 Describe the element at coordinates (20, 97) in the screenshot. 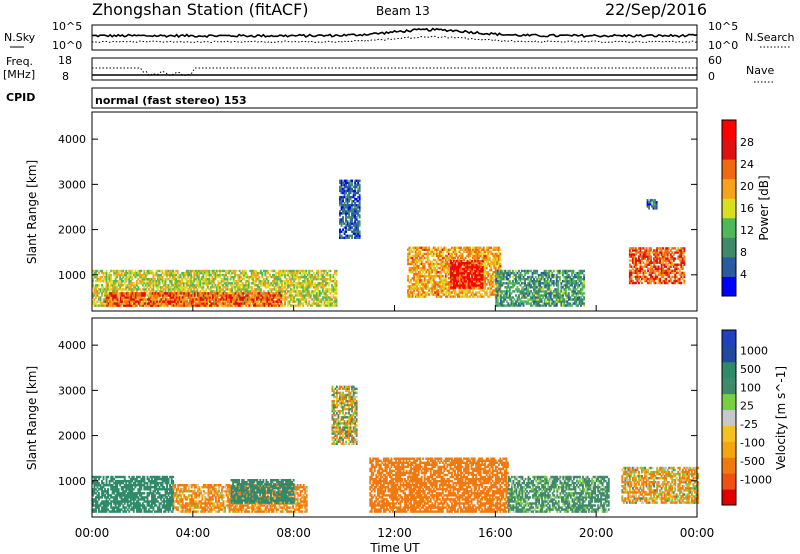

I see `cpid-left-label: CPID` at that location.